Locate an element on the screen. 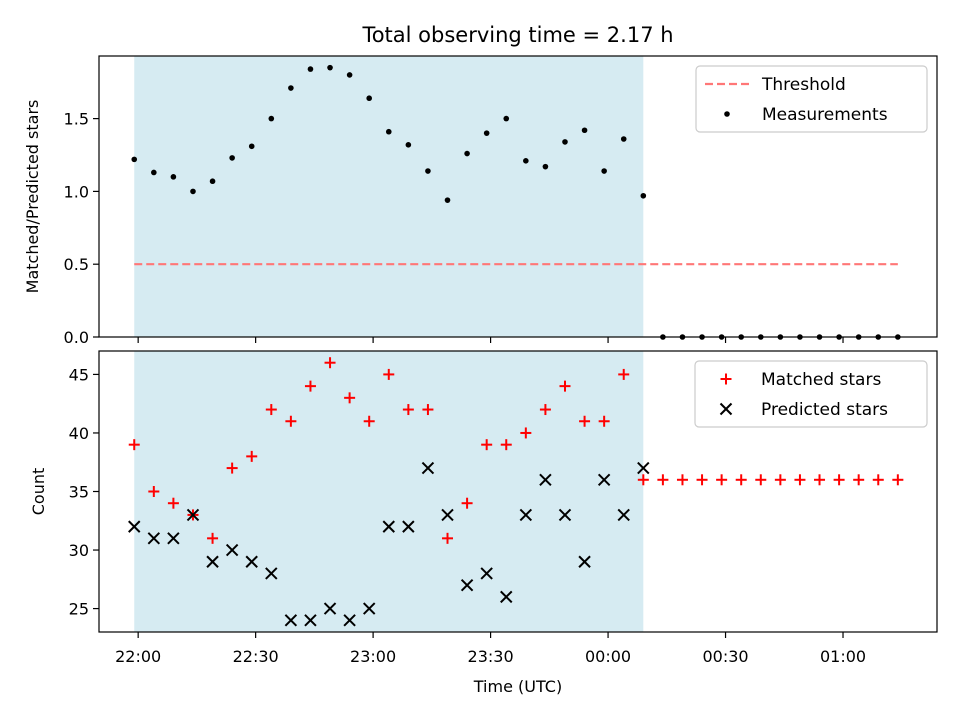  y-axis-label: Count is located at coordinates (38, 492).